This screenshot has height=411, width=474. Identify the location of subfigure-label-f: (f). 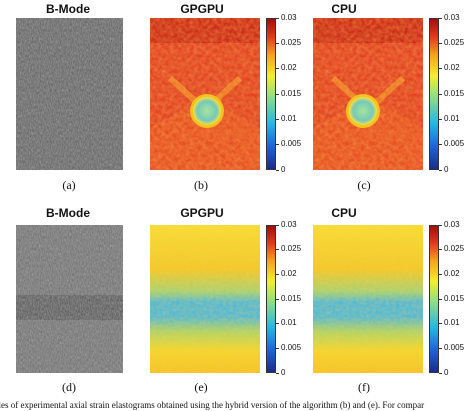
(364, 387).